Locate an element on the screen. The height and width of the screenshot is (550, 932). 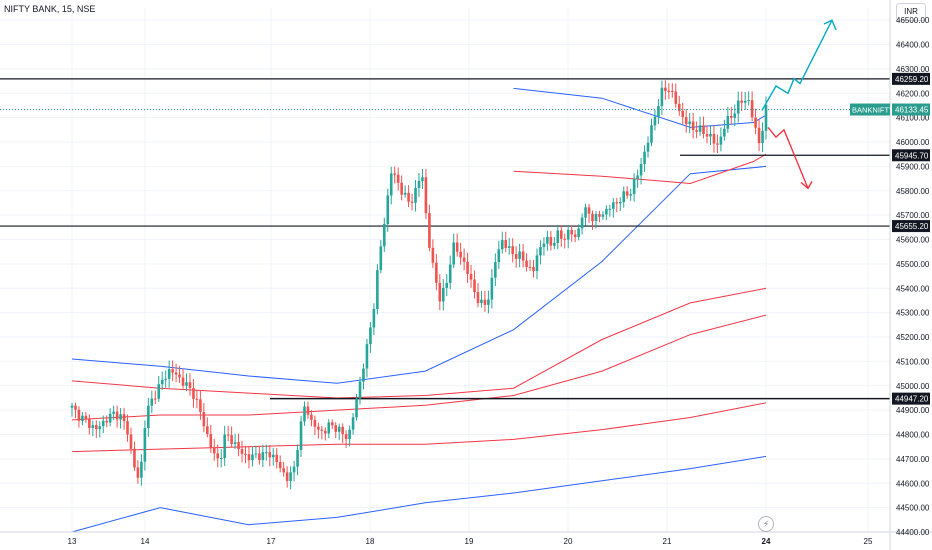
price-tick-label: 44600.00 is located at coordinates (913, 483).